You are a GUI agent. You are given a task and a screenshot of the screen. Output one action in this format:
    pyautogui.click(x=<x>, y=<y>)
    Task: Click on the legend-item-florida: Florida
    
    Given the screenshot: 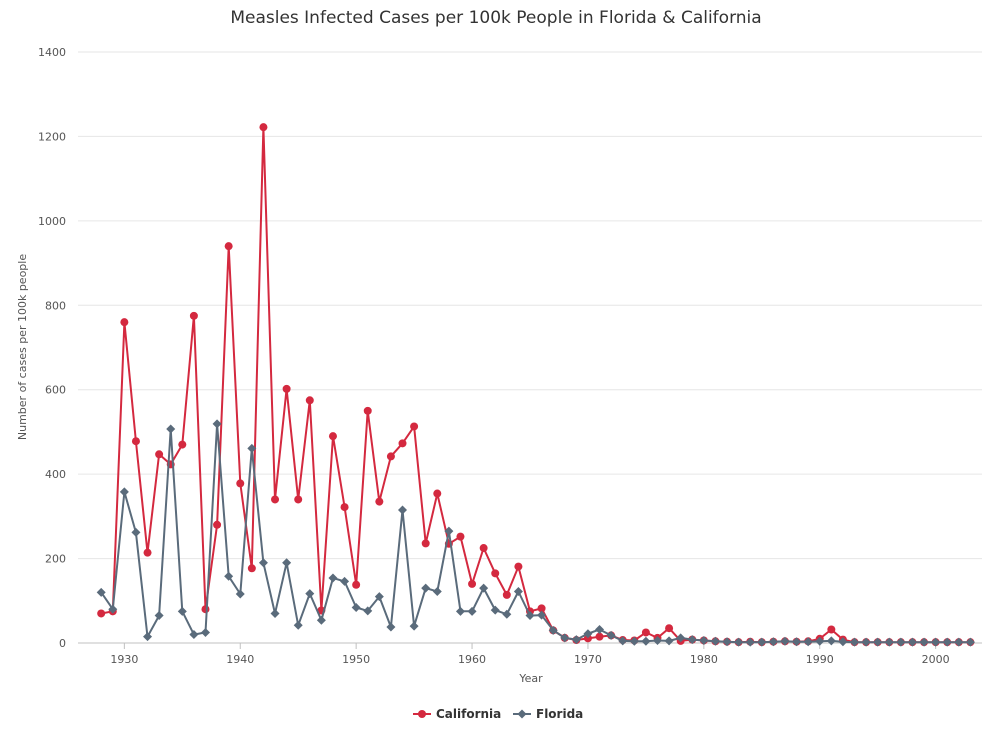 What is the action you would take?
    pyautogui.click(x=548, y=714)
    